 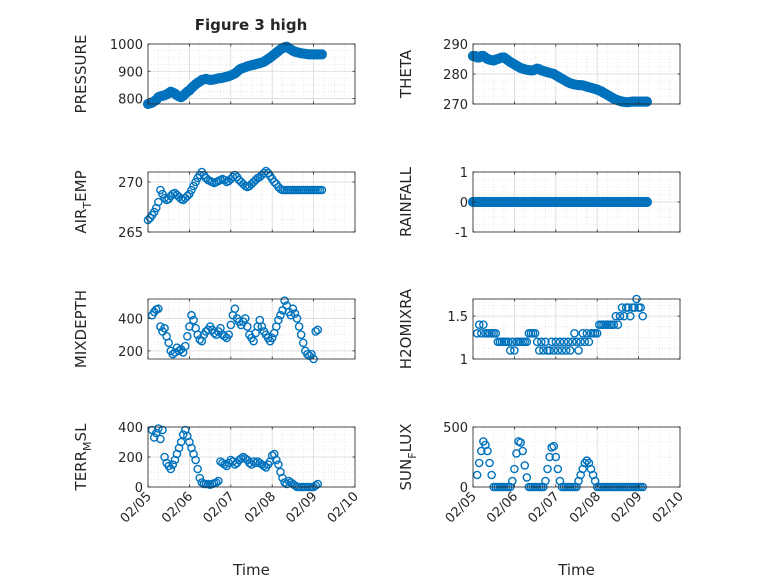 What do you see at coordinates (626, 507) in the screenshot?
I see `panel-8-xtick-label: 02/09` at bounding box center [626, 507].